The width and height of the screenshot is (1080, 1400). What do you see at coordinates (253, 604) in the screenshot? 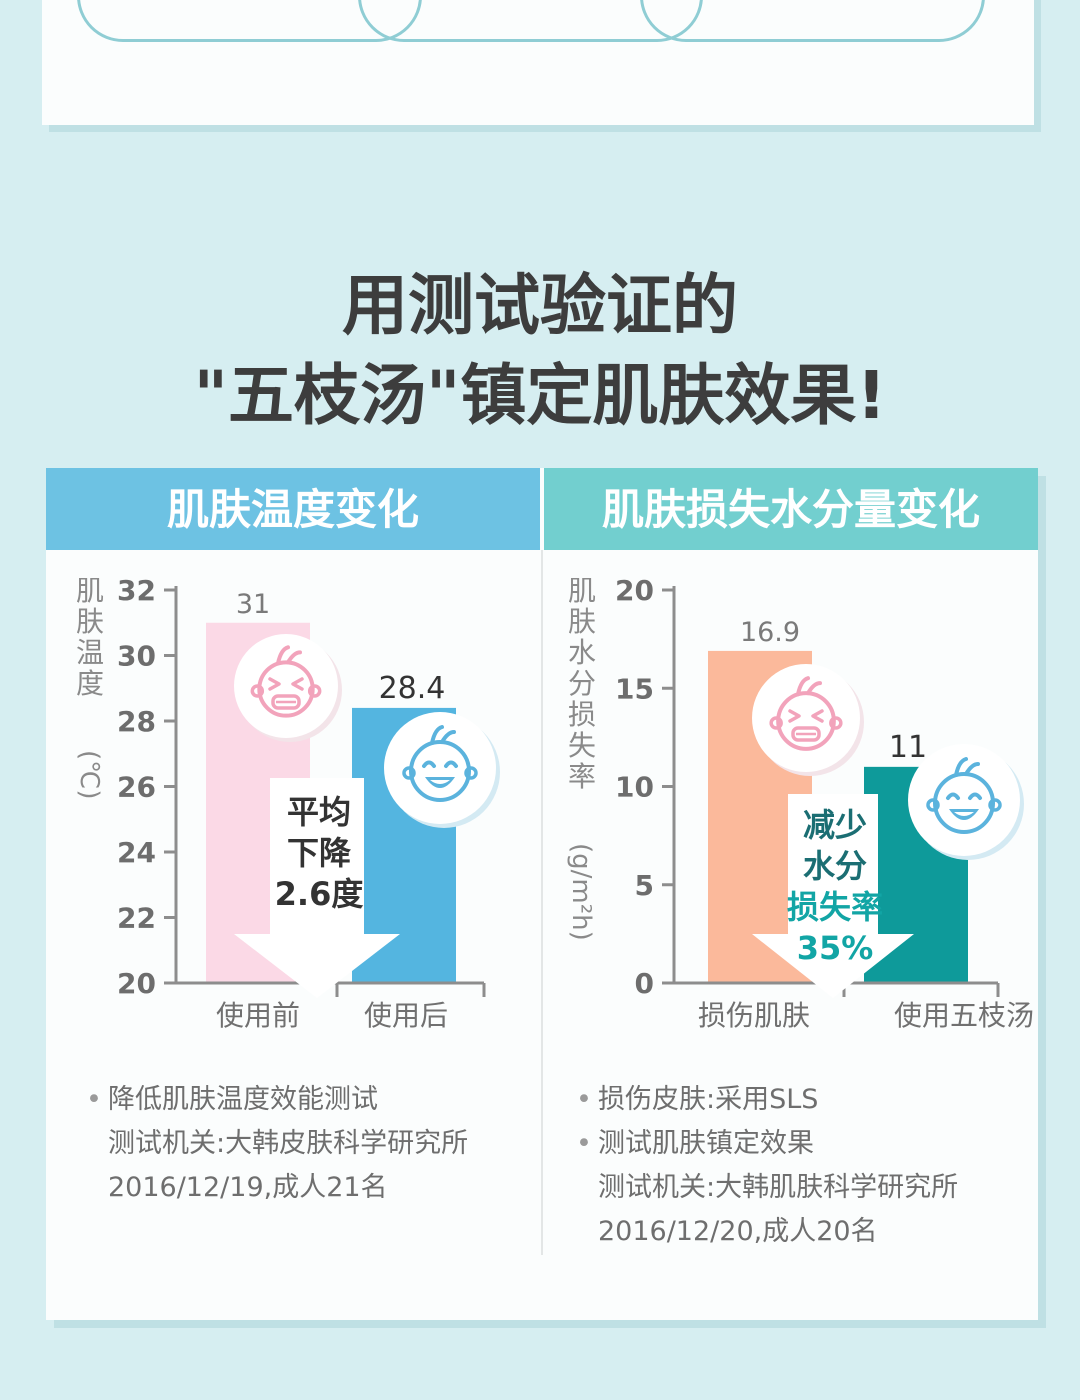
I see `bar-value-label: 31` at bounding box center [253, 604].